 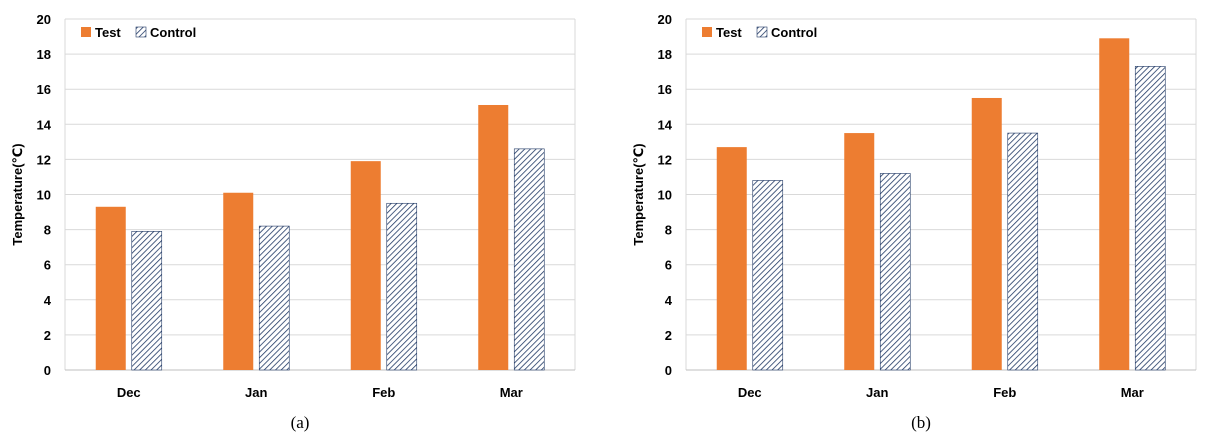 I want to click on figure-caption: (b), so click(x=921, y=422).